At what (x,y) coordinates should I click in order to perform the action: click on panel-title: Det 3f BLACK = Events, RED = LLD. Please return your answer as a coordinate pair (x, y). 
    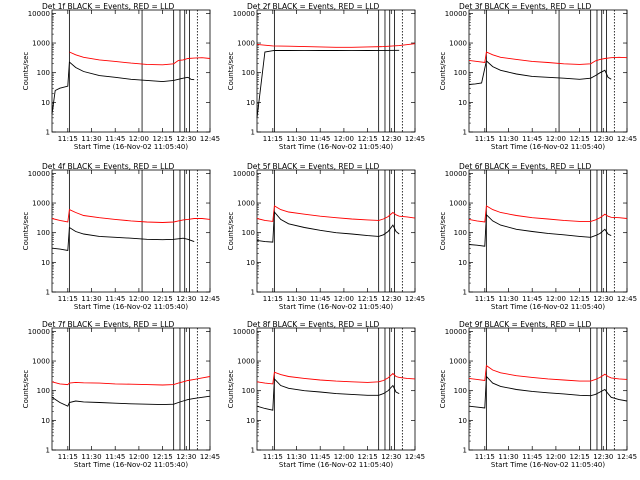
    Looking at the image, I should click on (525, 6).